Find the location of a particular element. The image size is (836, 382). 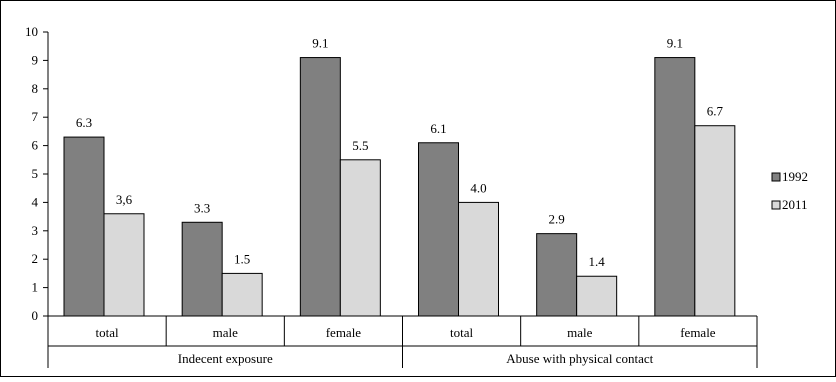

data-label: 5.5 is located at coordinates (360, 145).